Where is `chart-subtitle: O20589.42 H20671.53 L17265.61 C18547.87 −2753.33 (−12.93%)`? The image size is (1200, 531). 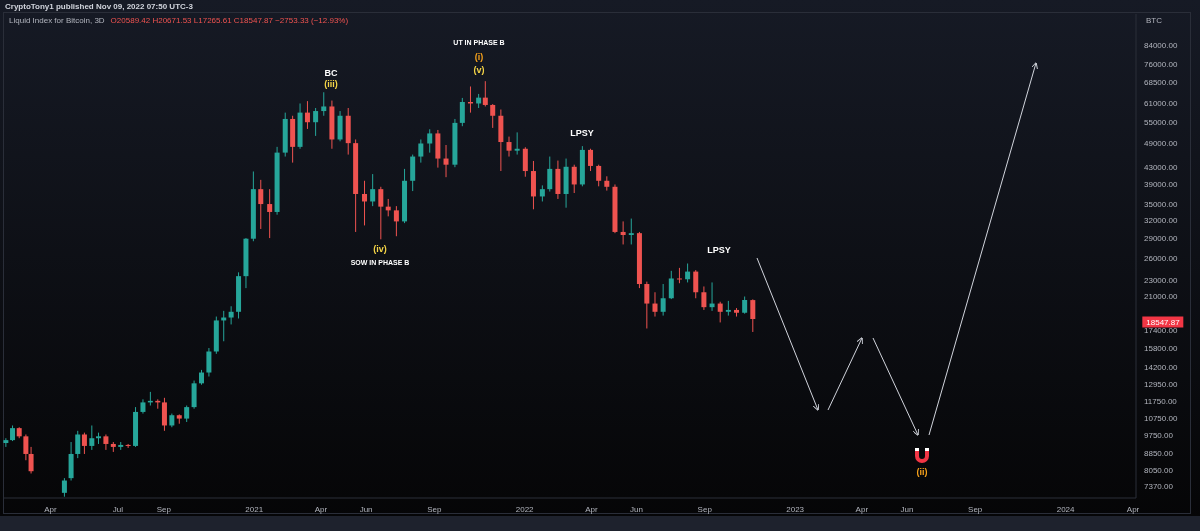 chart-subtitle: O20589.42 H20671.53 L17265.61 C18547.87 −2753.33 (−12.93%) is located at coordinates (229, 20).